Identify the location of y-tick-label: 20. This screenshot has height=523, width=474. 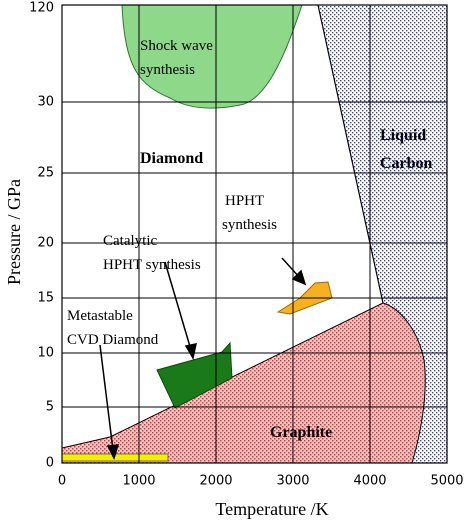
(45, 243).